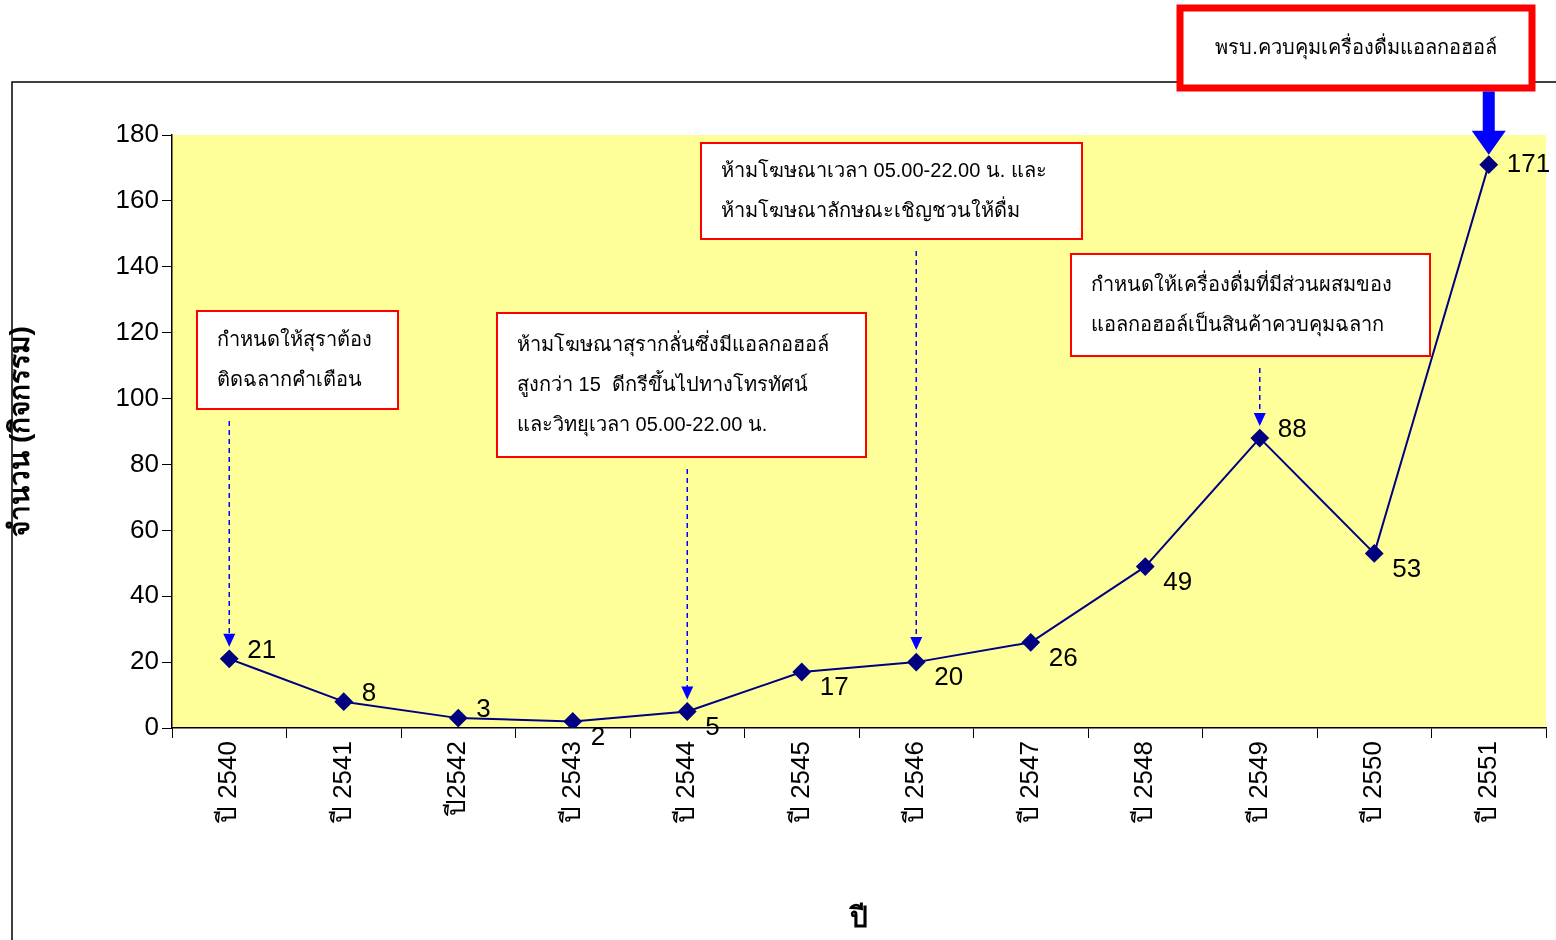  I want to click on y-tick-label: 100, so click(137, 396).